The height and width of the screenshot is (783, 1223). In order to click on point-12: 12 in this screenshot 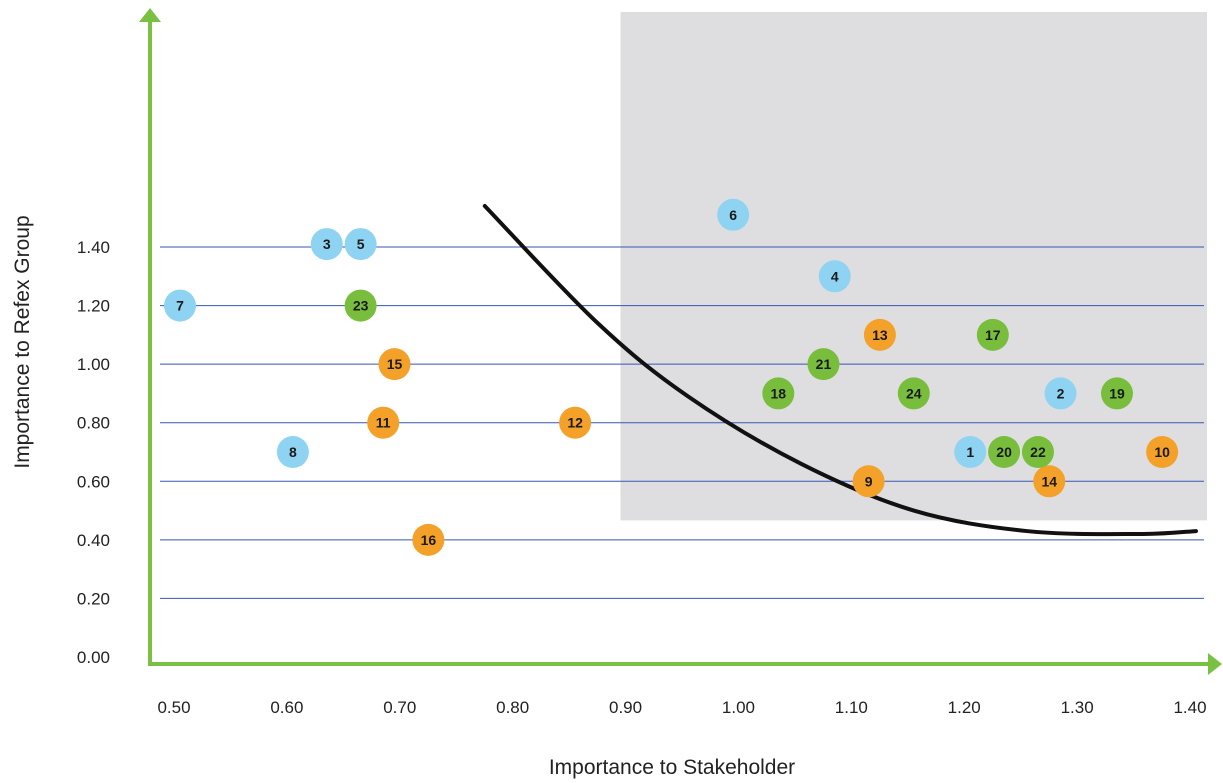, I will do `click(575, 422)`.